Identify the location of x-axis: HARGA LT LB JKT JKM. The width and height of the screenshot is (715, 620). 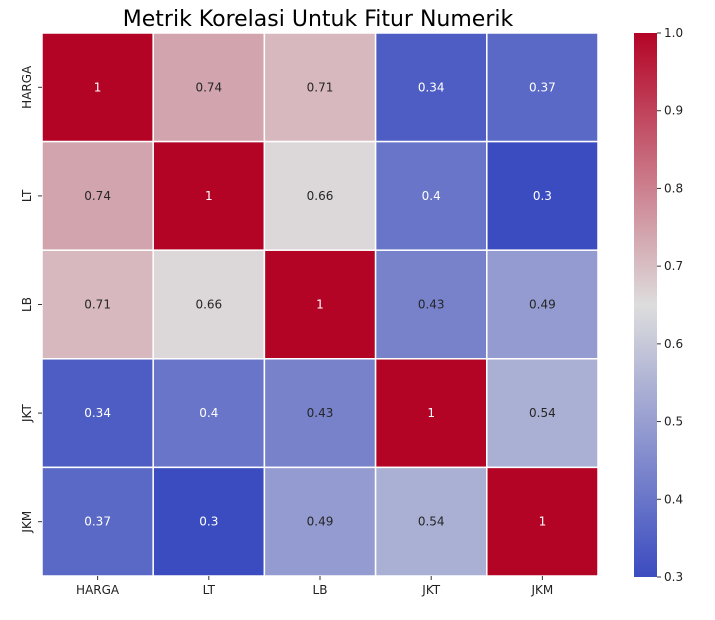
(314, 586).